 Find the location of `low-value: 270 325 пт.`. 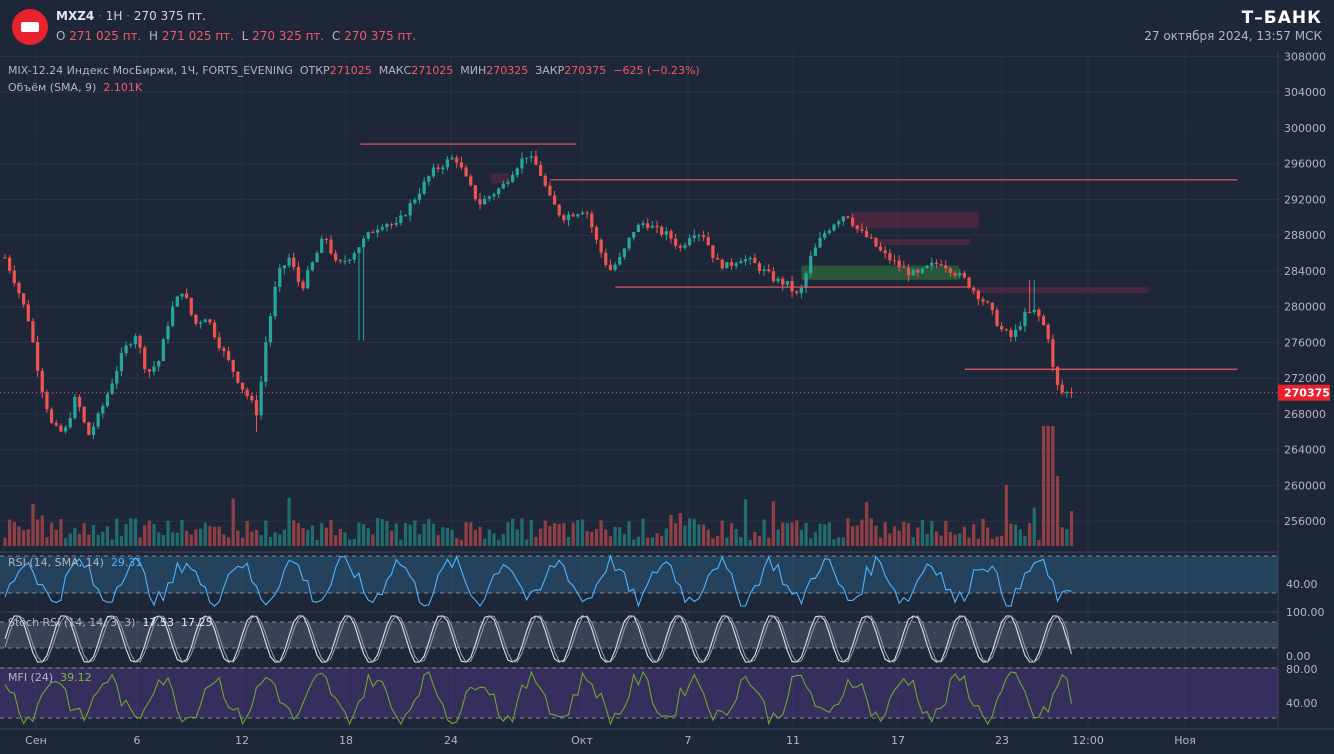

low-value: 270 325 пт. is located at coordinates (288, 36).